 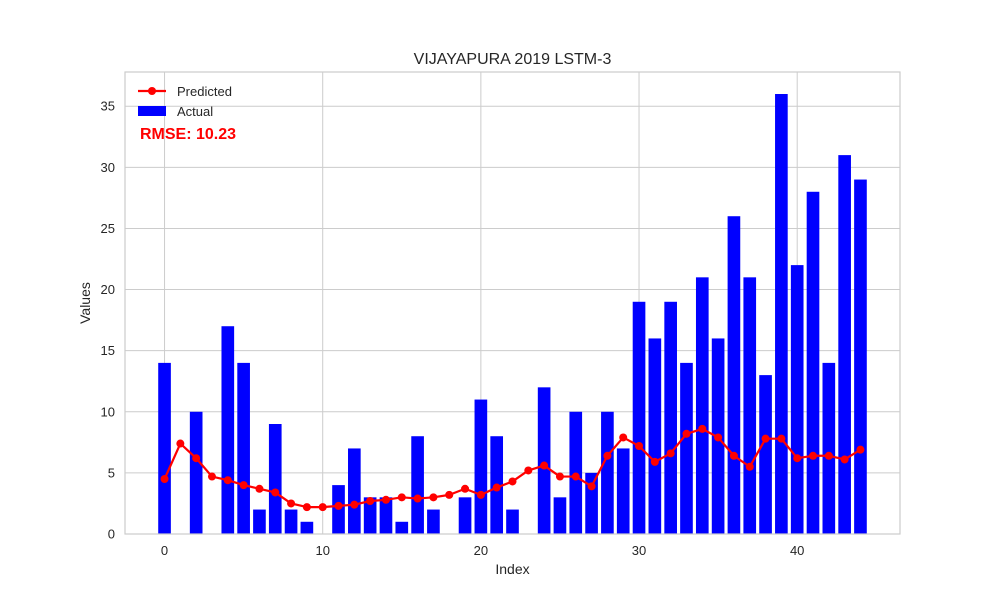 What do you see at coordinates (108, 411) in the screenshot?
I see `y-tick-label: 10` at bounding box center [108, 411].